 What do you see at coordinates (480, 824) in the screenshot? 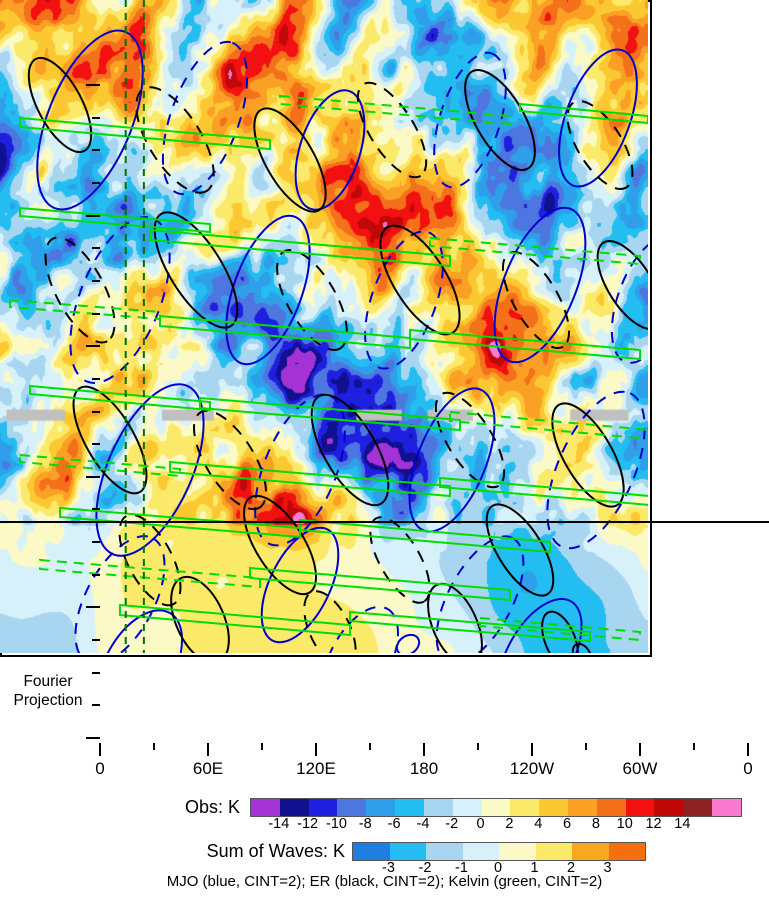
I see `colorbar-tick-label: 0` at bounding box center [480, 824].